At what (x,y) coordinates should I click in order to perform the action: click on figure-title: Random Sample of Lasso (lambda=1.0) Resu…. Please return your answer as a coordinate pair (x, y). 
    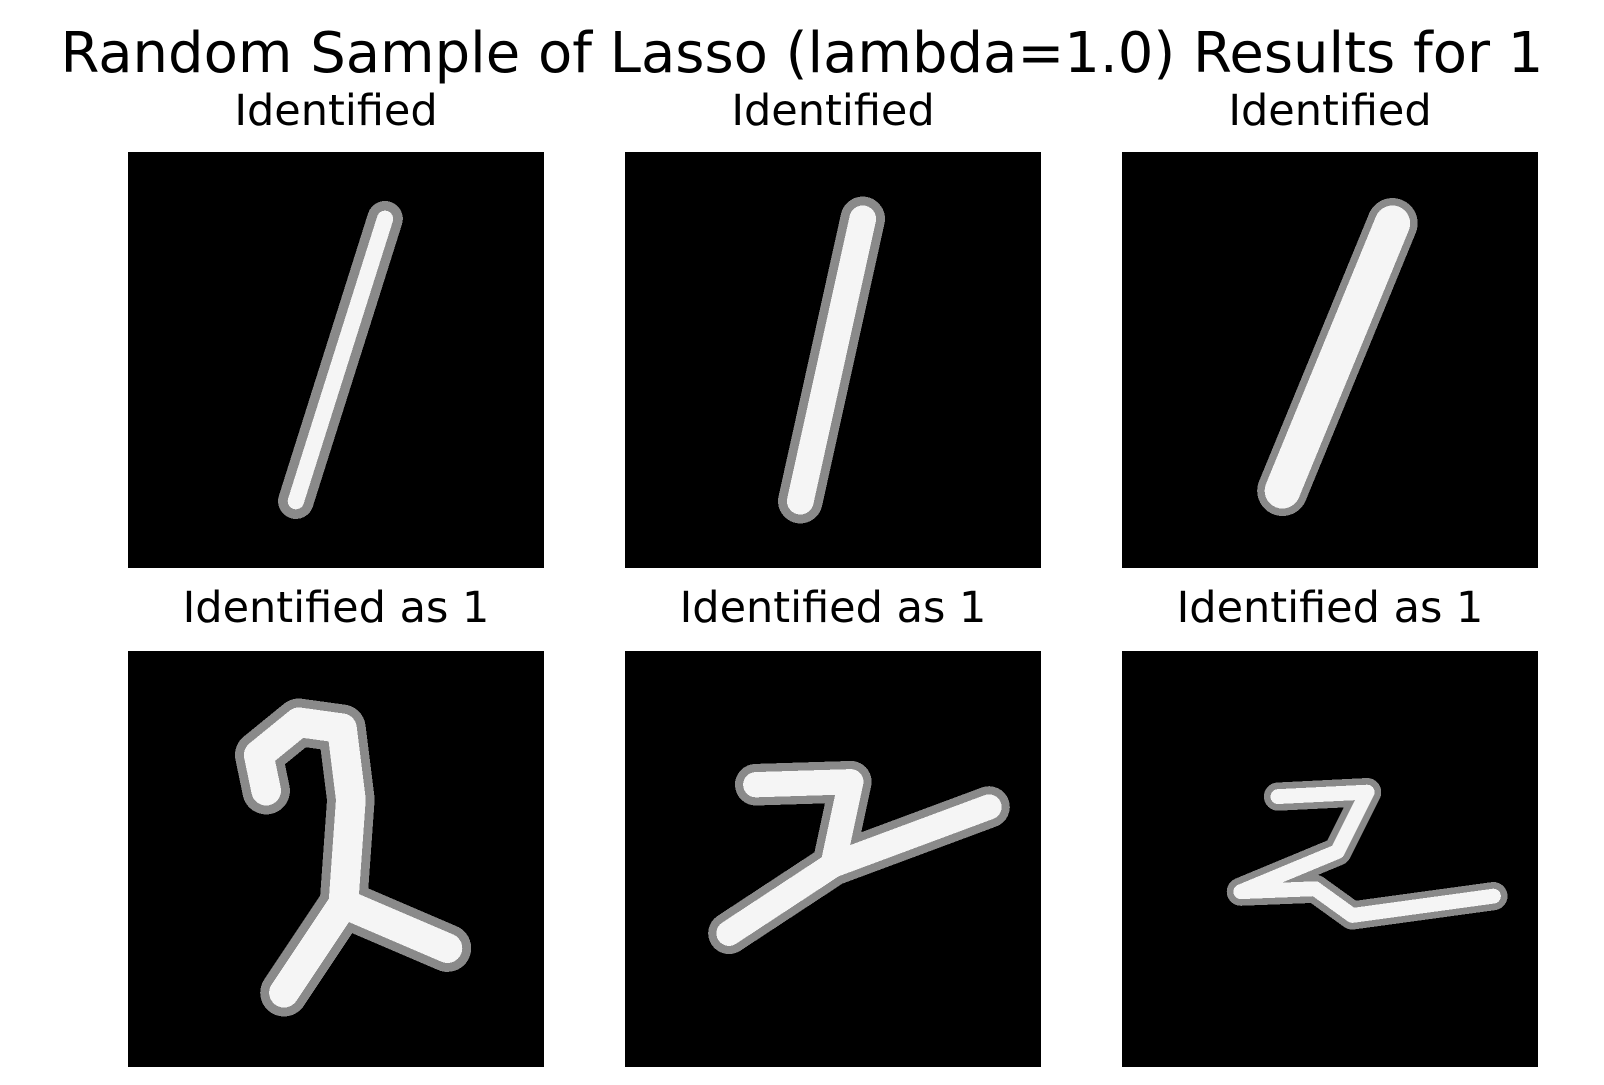
    Looking at the image, I should click on (802, 53).